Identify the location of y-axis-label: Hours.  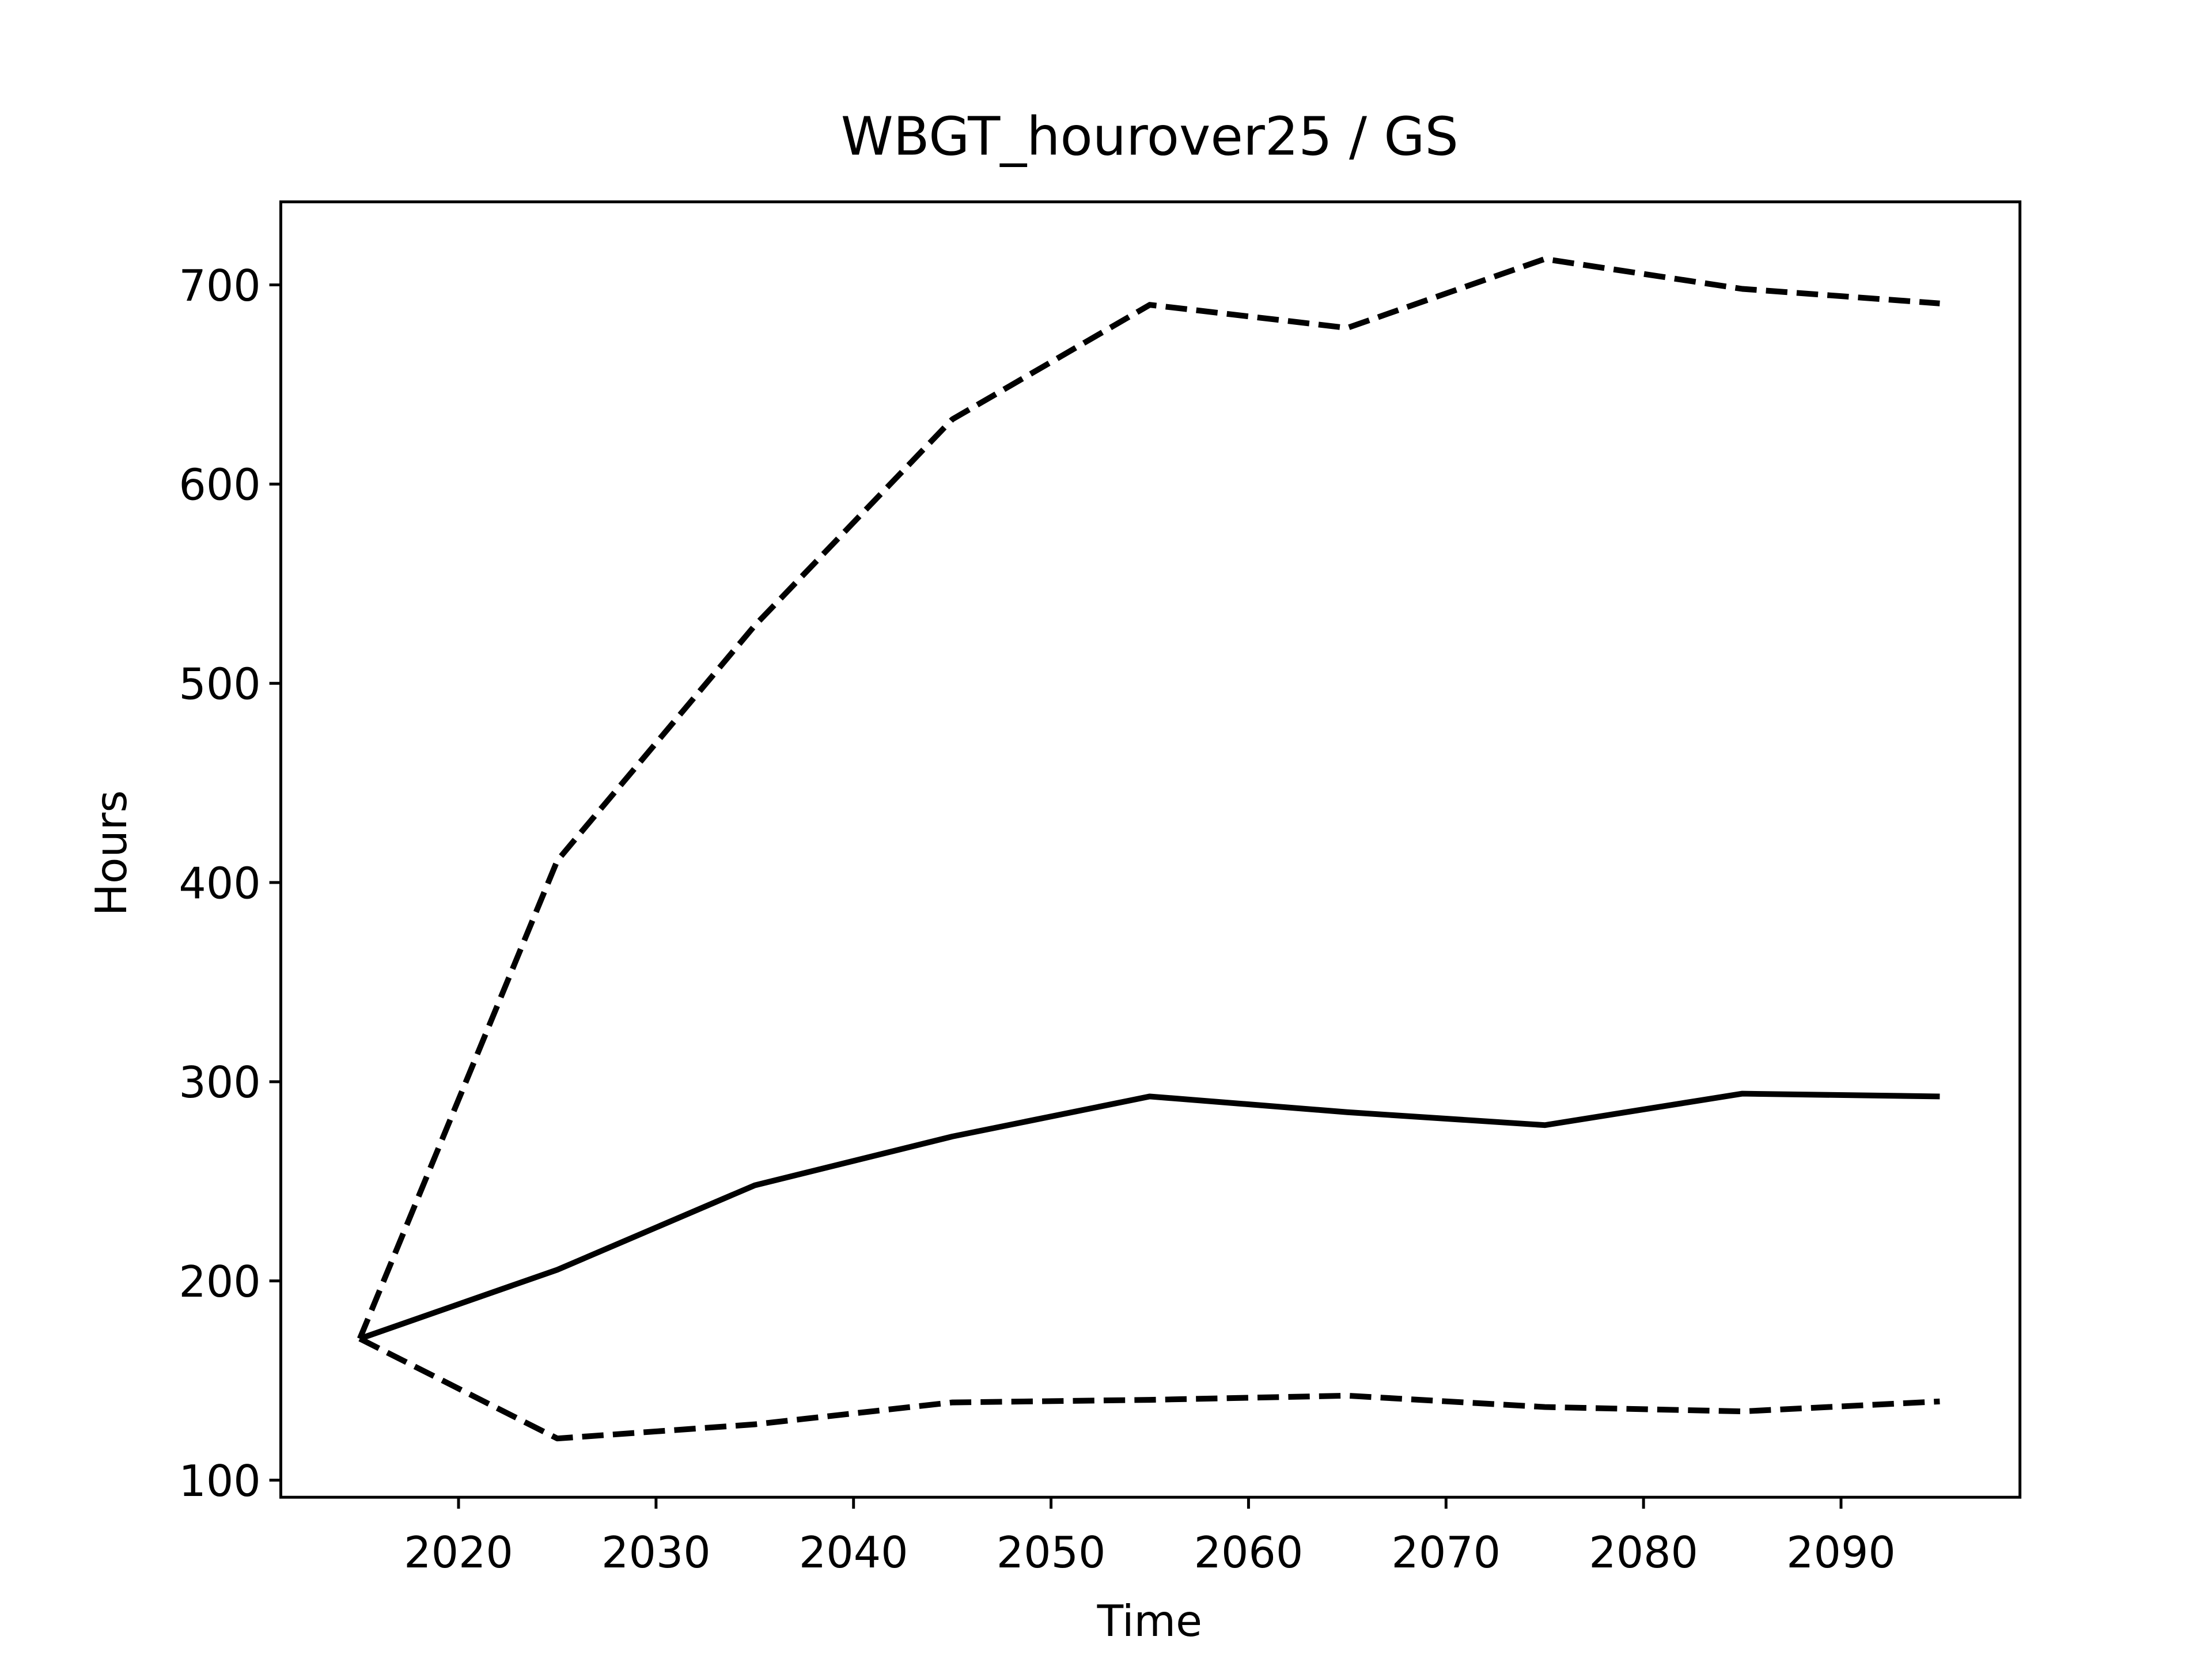
(111, 853).